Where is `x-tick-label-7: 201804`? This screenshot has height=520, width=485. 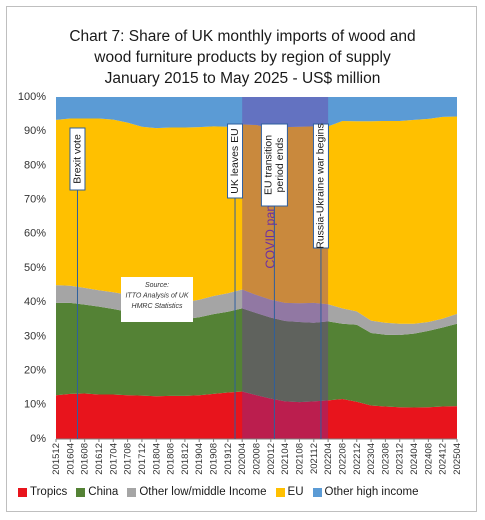
x-tick-label-7: 201804 is located at coordinates (156, 459).